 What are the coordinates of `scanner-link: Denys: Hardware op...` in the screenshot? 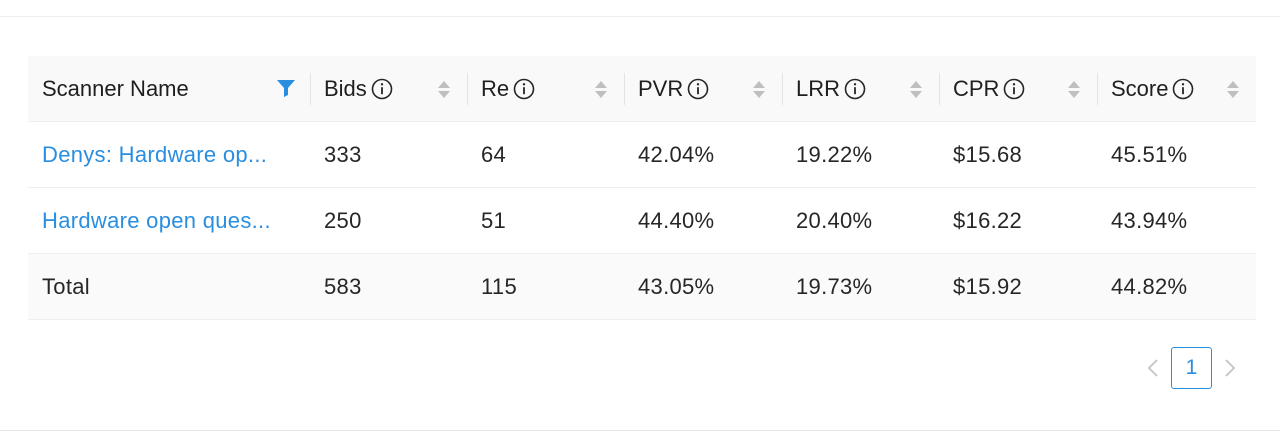 It's located at (155, 154).